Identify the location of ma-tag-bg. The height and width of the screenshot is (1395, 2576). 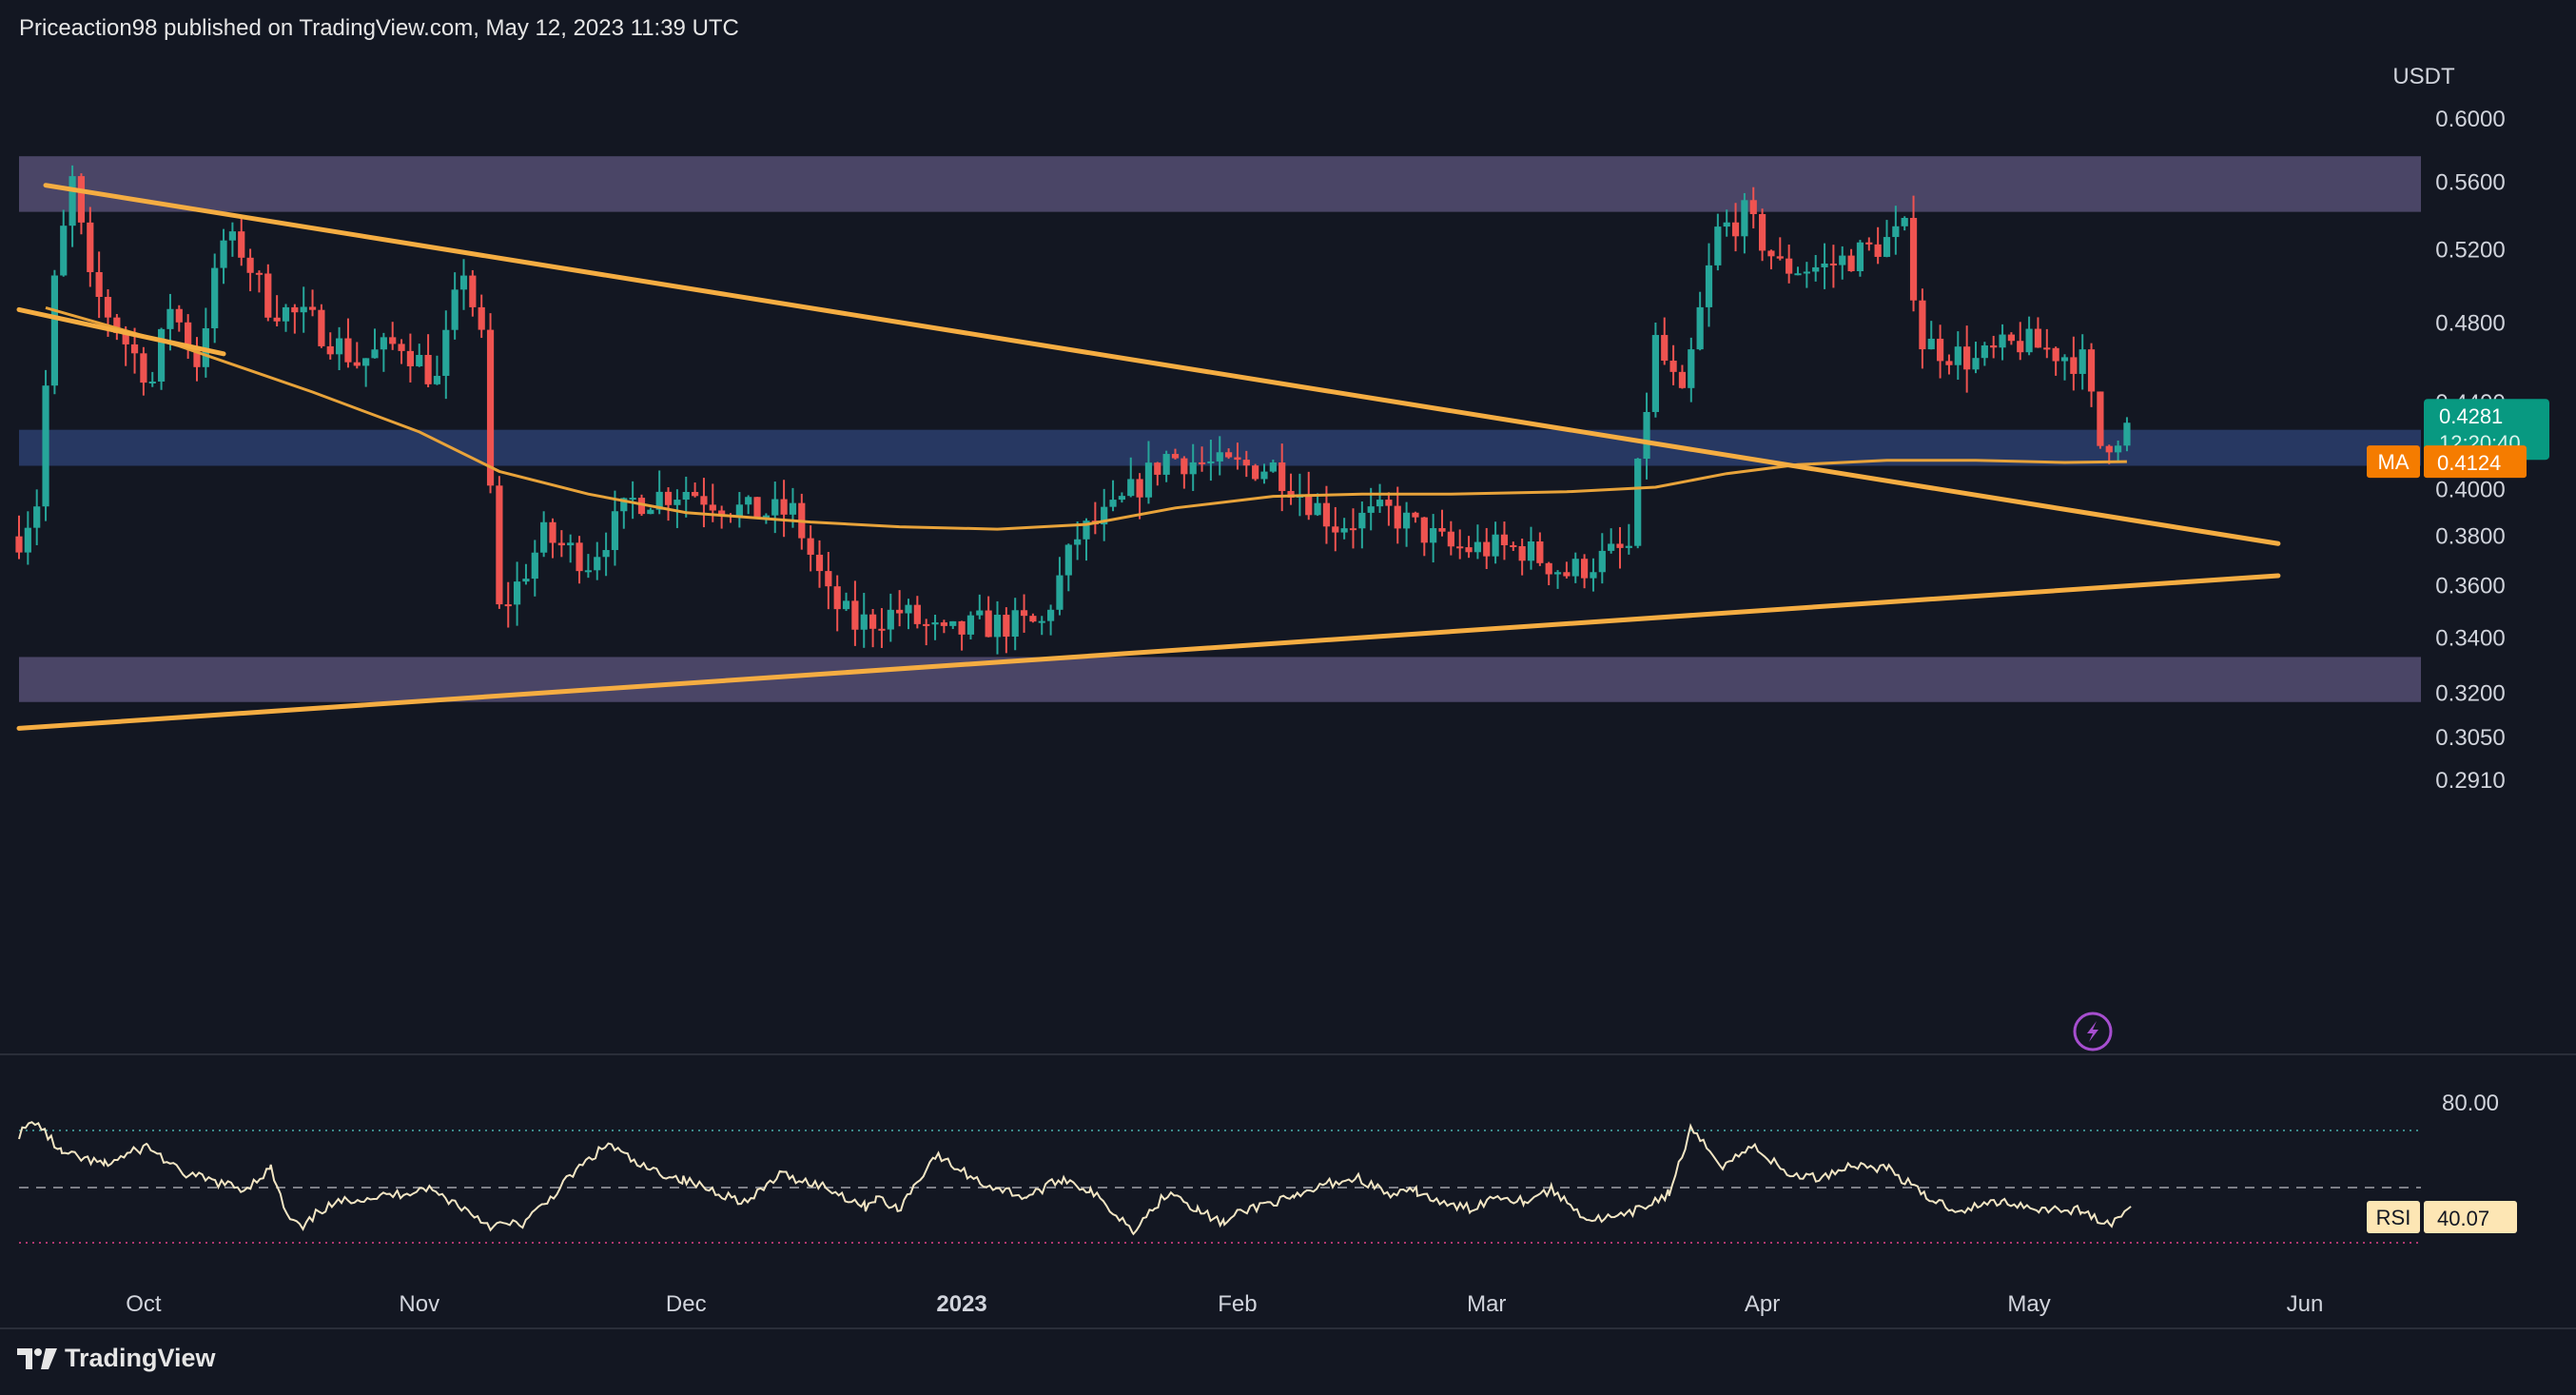
(2476, 462).